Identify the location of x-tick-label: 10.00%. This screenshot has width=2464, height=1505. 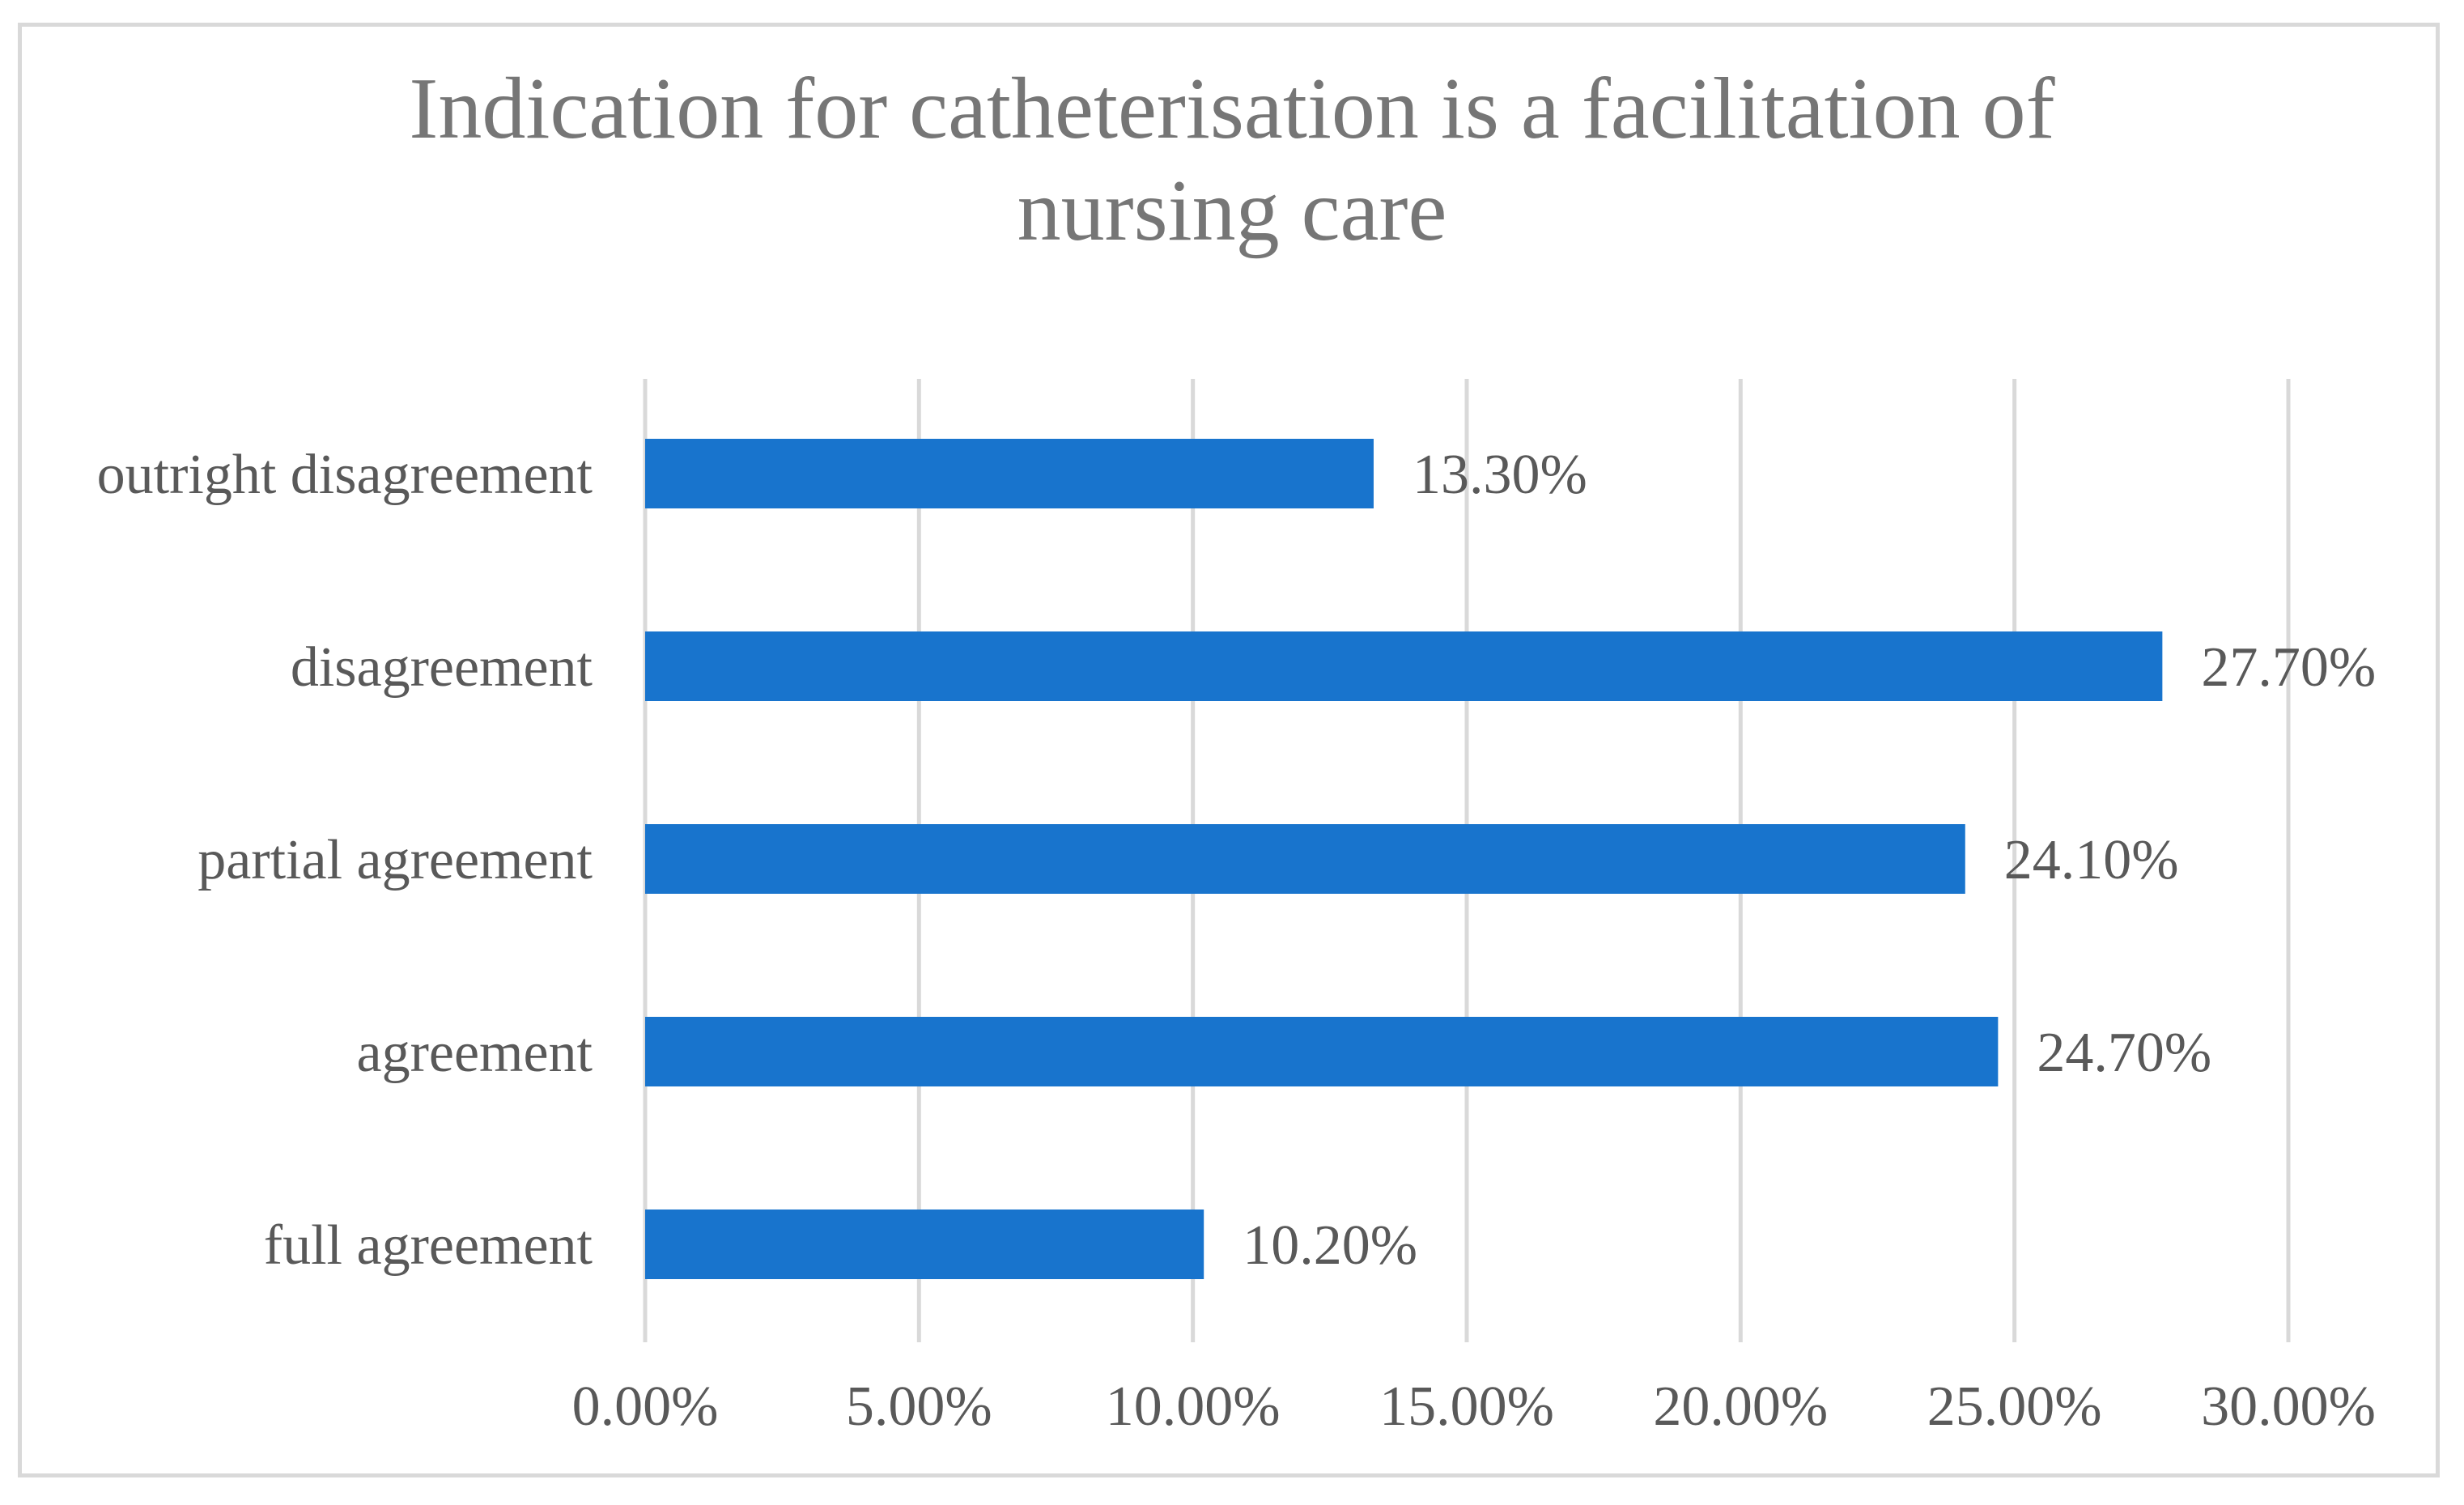
(1193, 1406).